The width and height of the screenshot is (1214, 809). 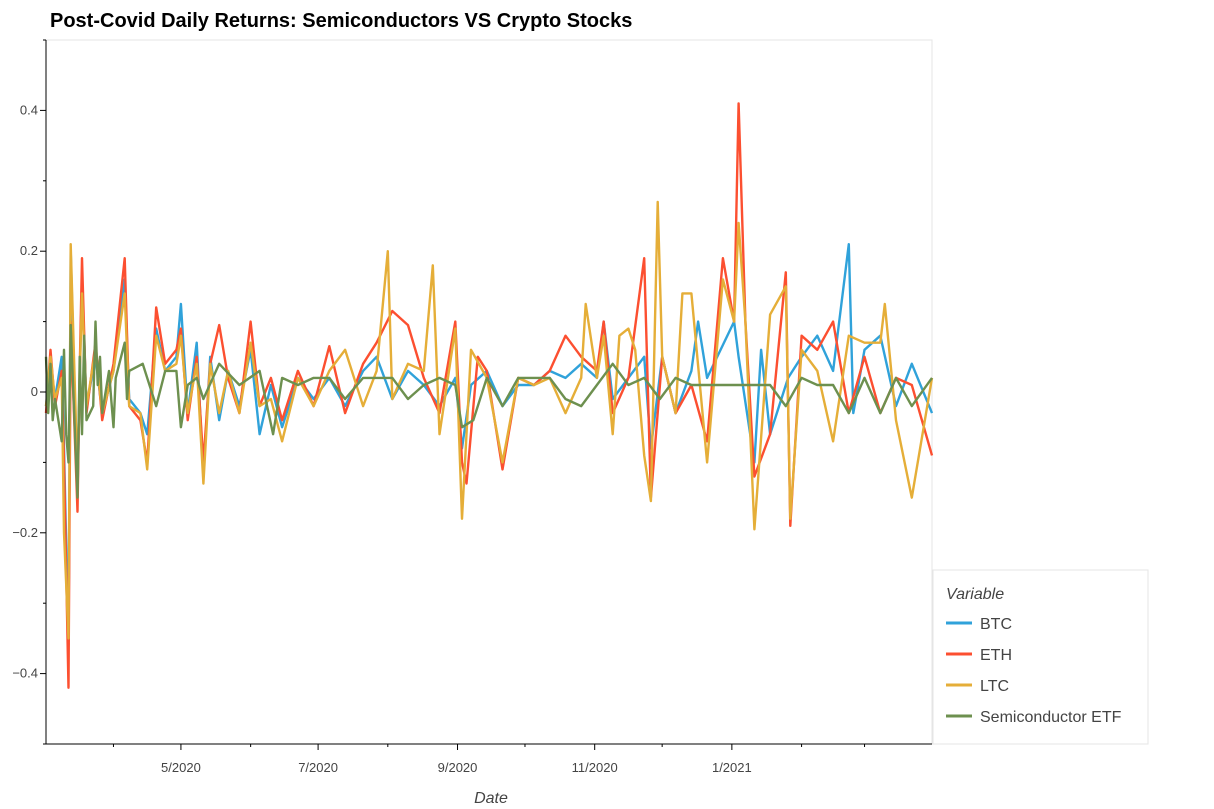 What do you see at coordinates (996, 624) in the screenshot?
I see `legend-label-0: BTC` at bounding box center [996, 624].